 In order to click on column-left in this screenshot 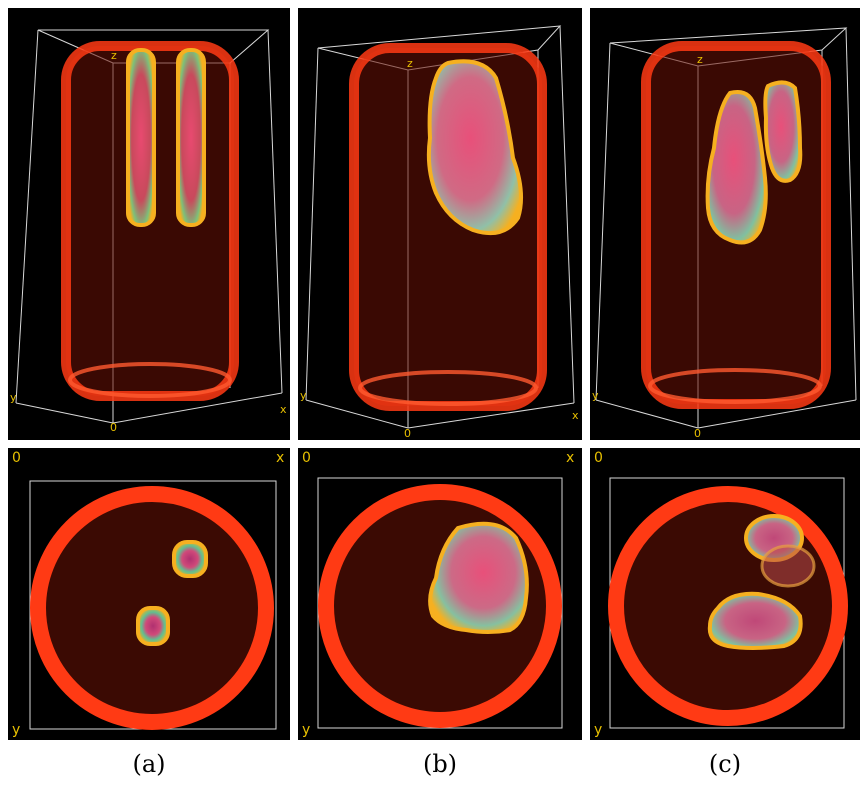, I will do `click(141, 137)`.